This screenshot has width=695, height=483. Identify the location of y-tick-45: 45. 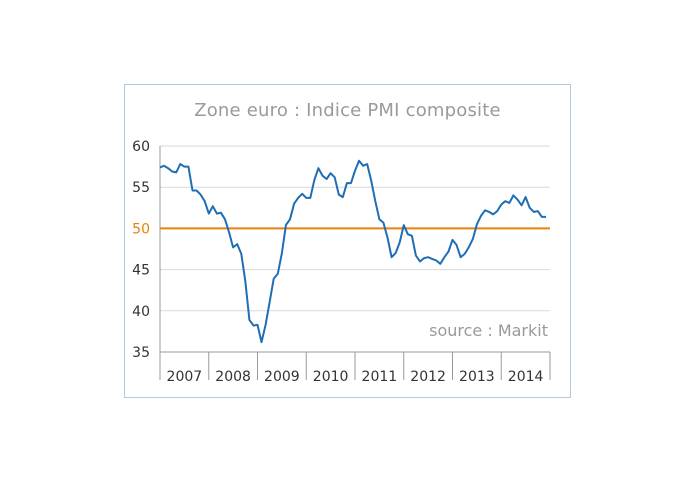
(141, 271).